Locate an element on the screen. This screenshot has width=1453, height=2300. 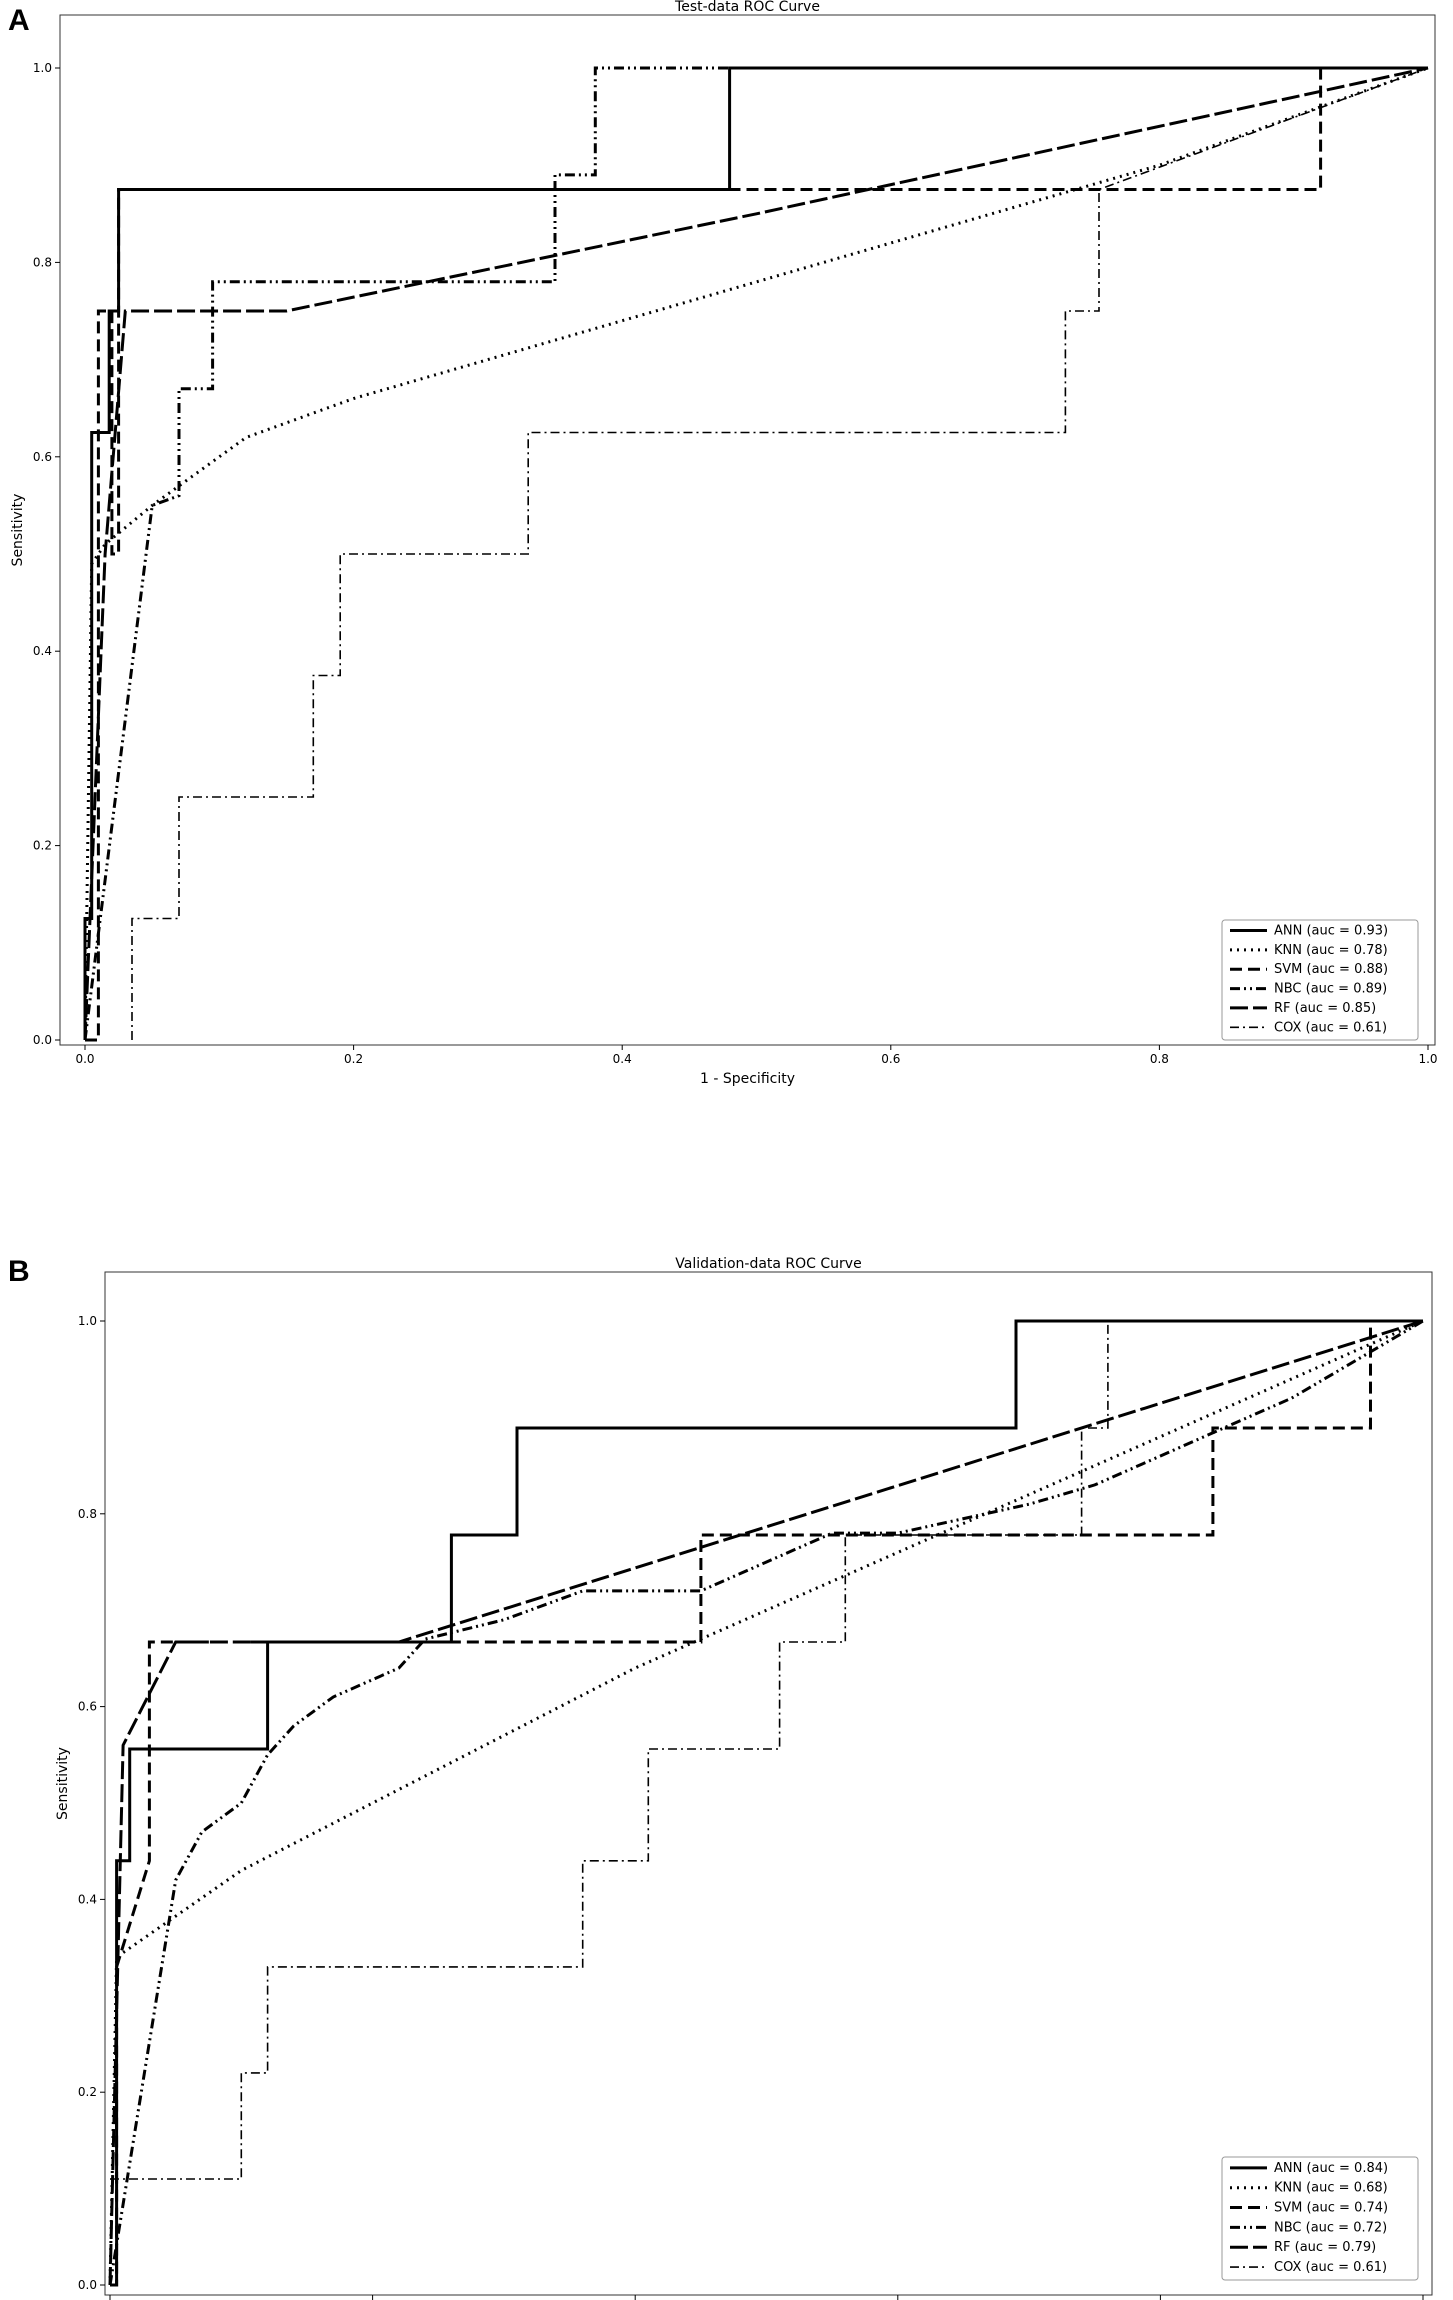
chart-title: Test-data ROC Curve is located at coordinates (747, 7).